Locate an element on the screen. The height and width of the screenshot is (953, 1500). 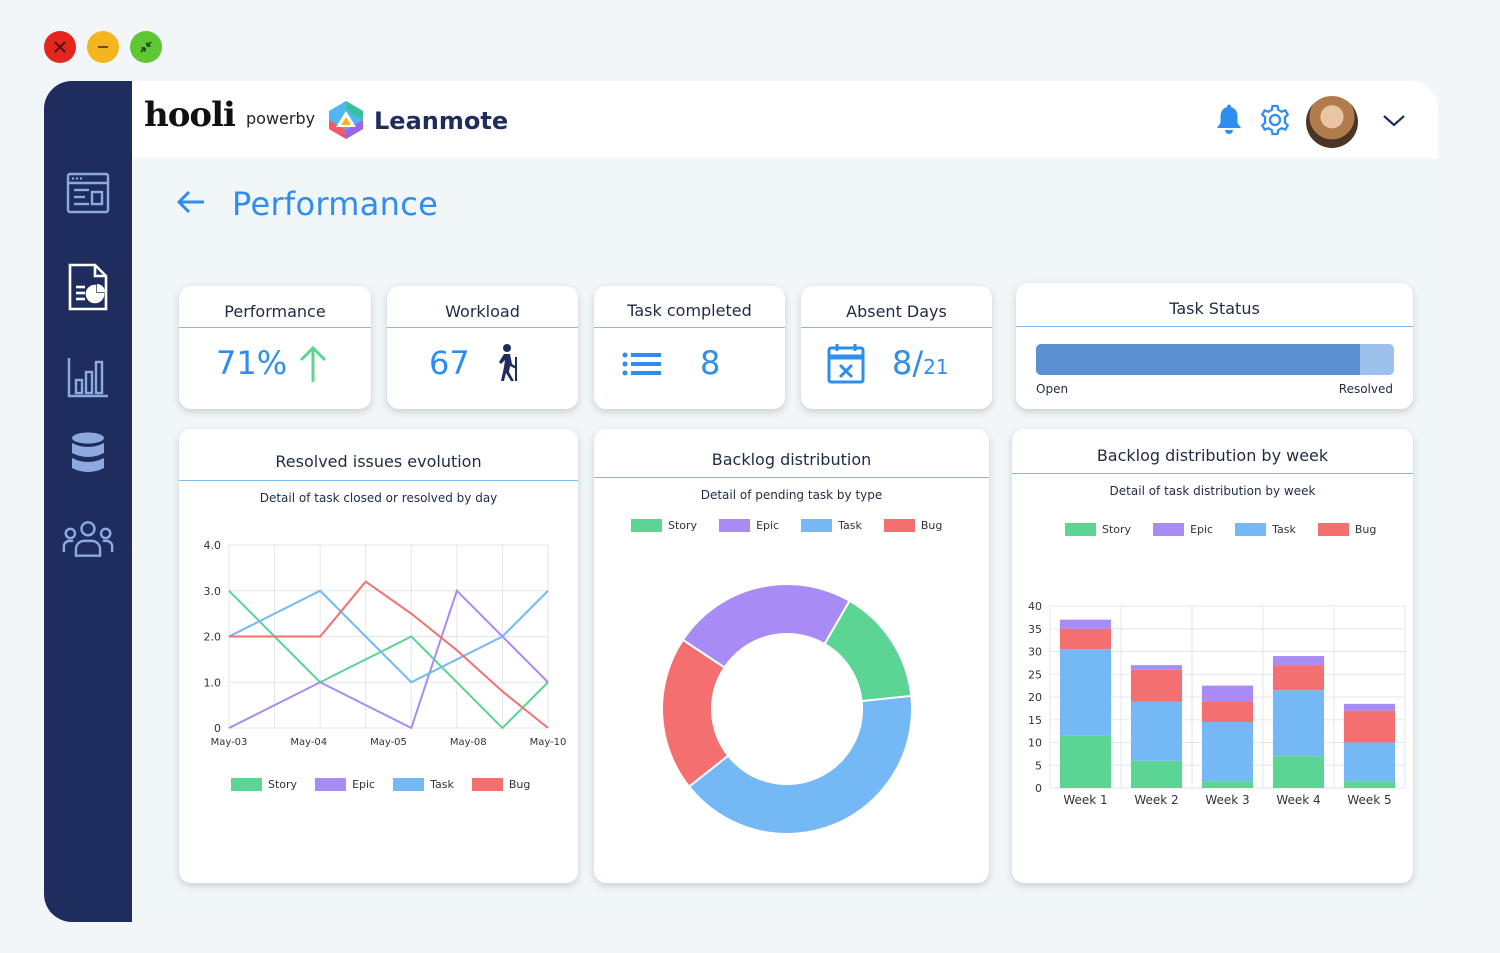
header-actions is located at coordinates (1310, 122).